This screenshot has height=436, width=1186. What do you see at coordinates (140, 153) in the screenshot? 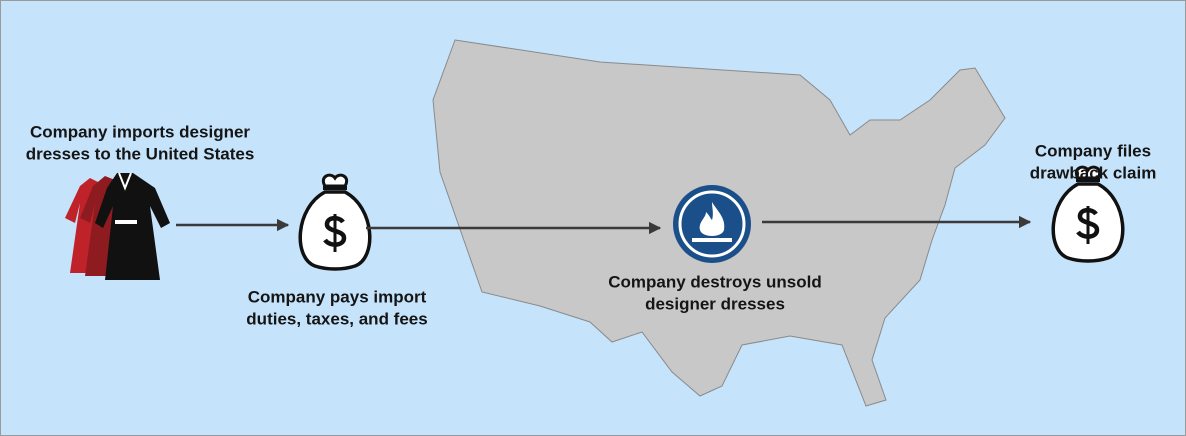
I see `step-label: dresses to the United States` at bounding box center [140, 153].